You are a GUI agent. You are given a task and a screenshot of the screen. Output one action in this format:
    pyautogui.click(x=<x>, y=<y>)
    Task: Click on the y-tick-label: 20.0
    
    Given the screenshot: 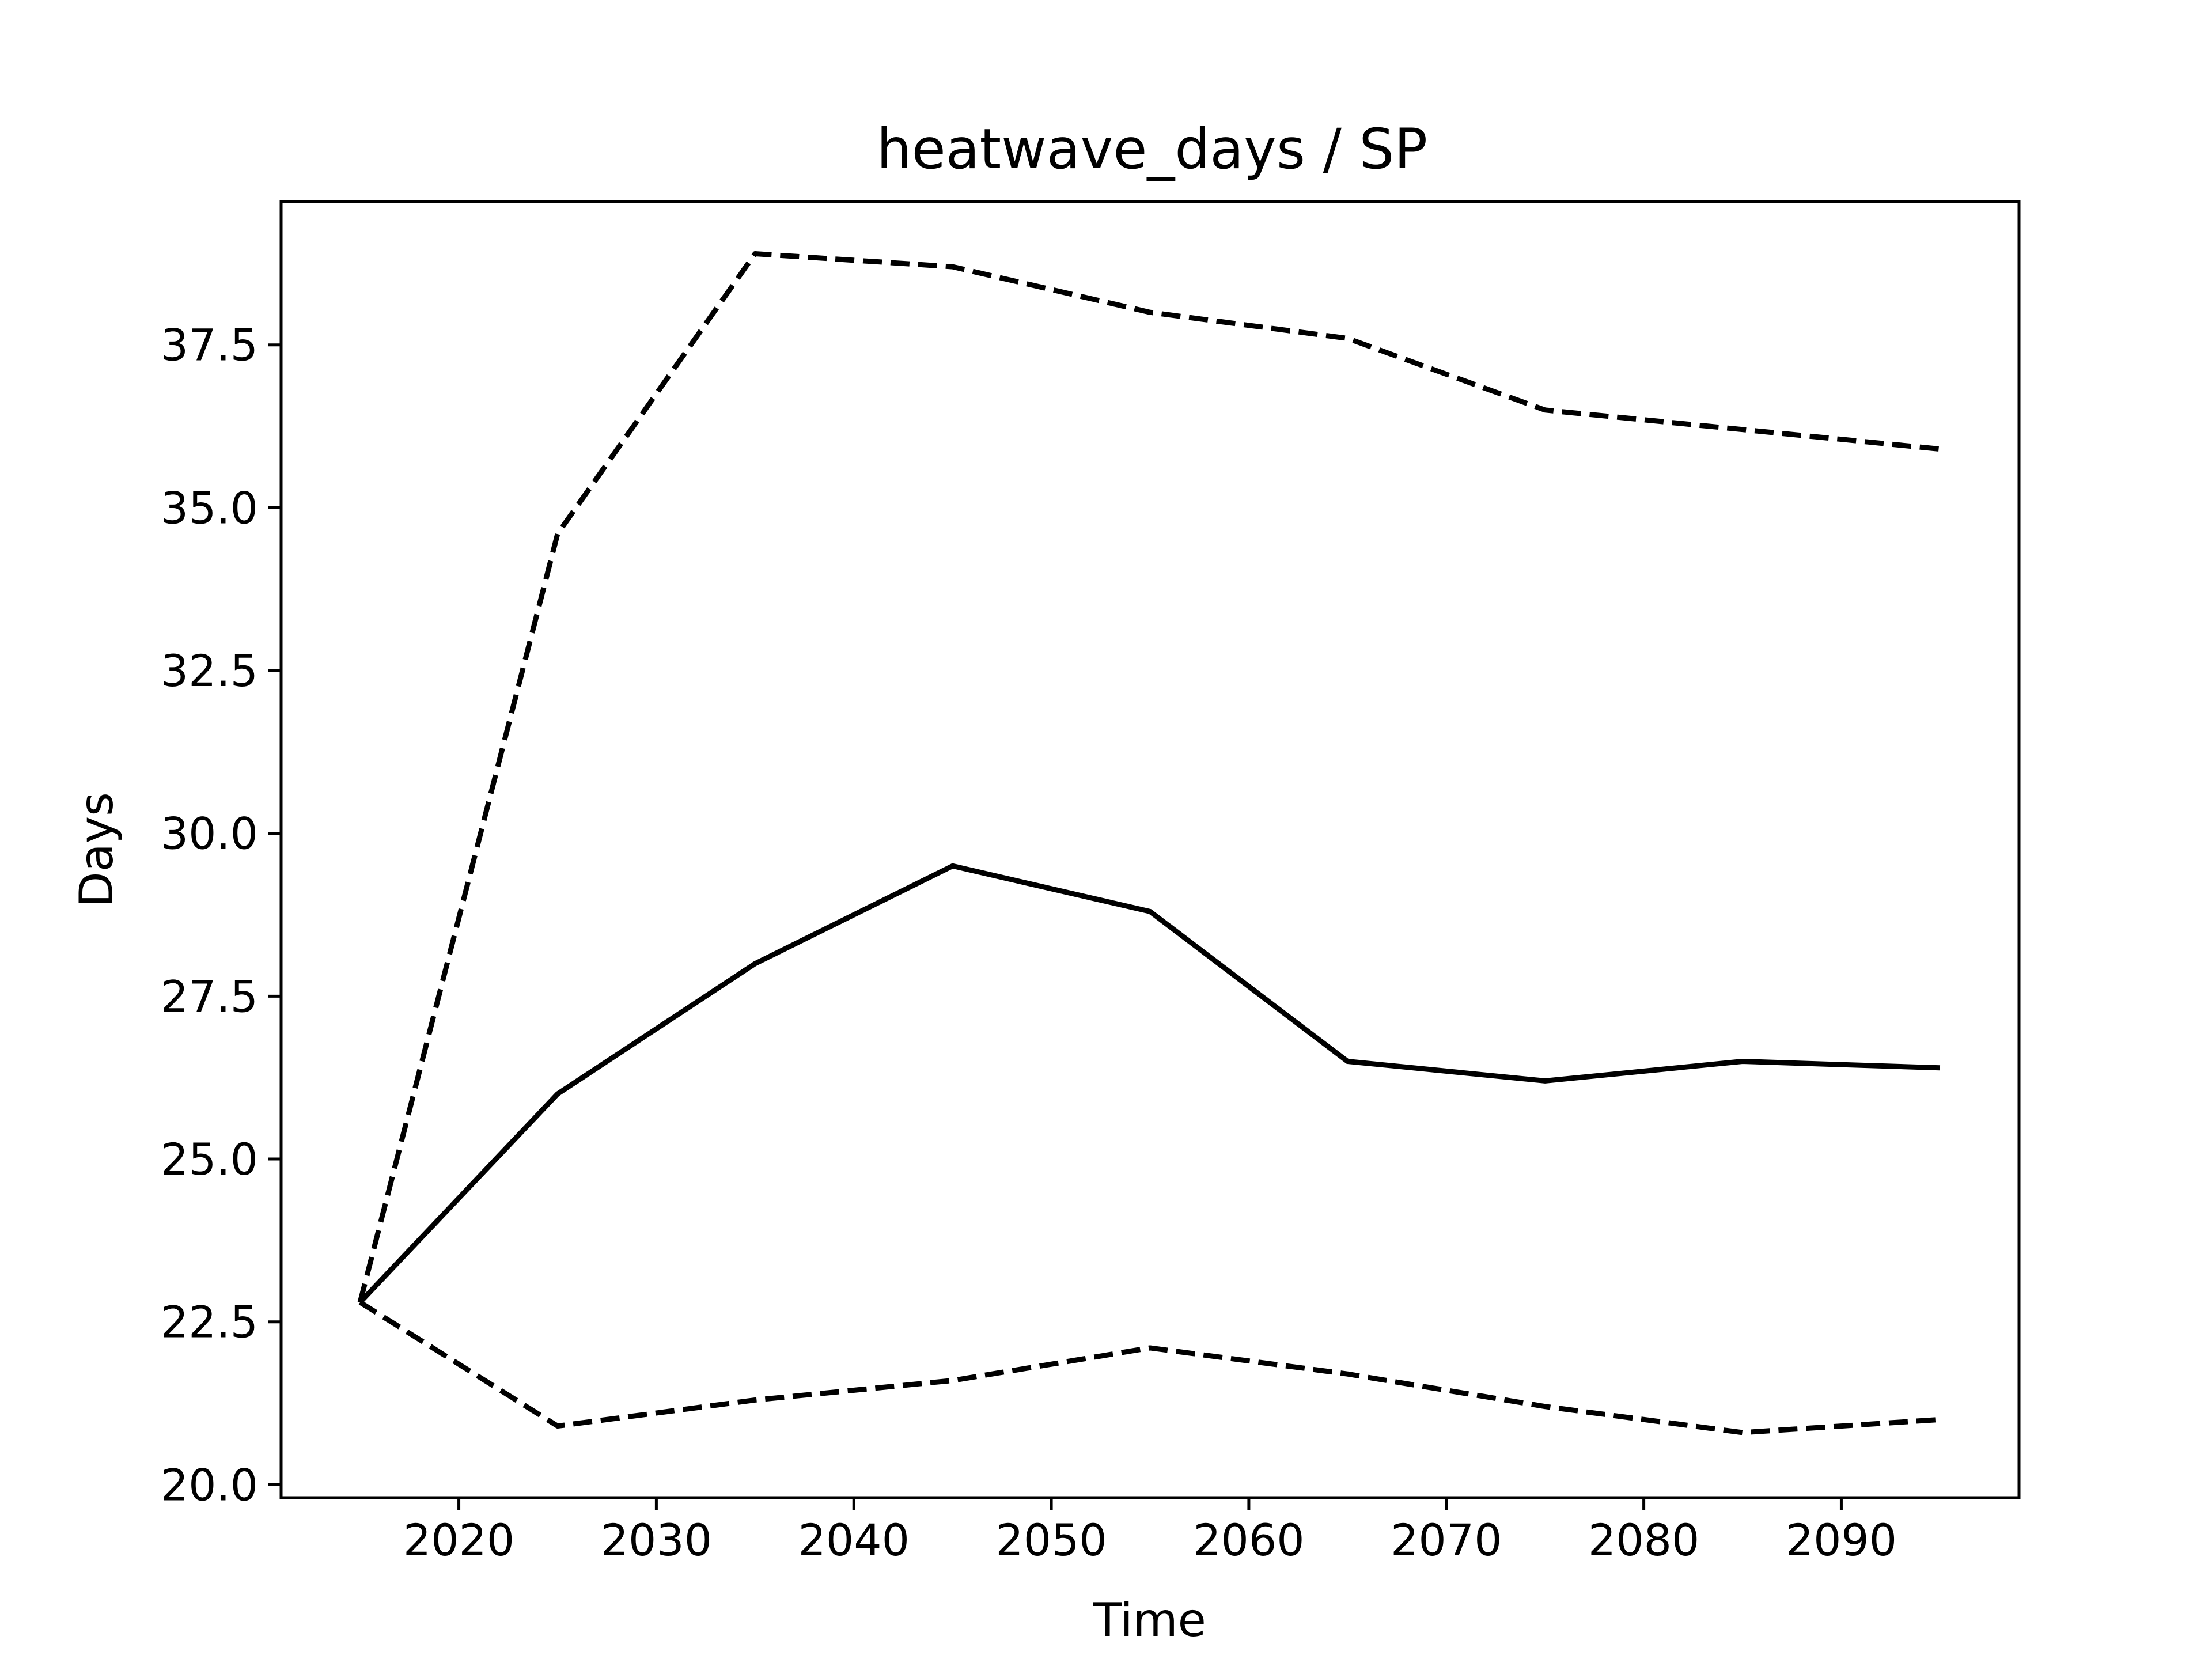 What is the action you would take?
    pyautogui.click(x=209, y=1484)
    